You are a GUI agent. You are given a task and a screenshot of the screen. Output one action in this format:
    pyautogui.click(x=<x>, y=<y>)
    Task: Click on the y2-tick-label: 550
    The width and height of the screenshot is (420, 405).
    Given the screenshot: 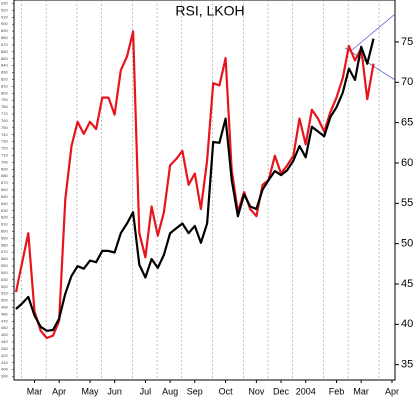 What is the action you would take?
    pyautogui.click(x=4, y=265)
    